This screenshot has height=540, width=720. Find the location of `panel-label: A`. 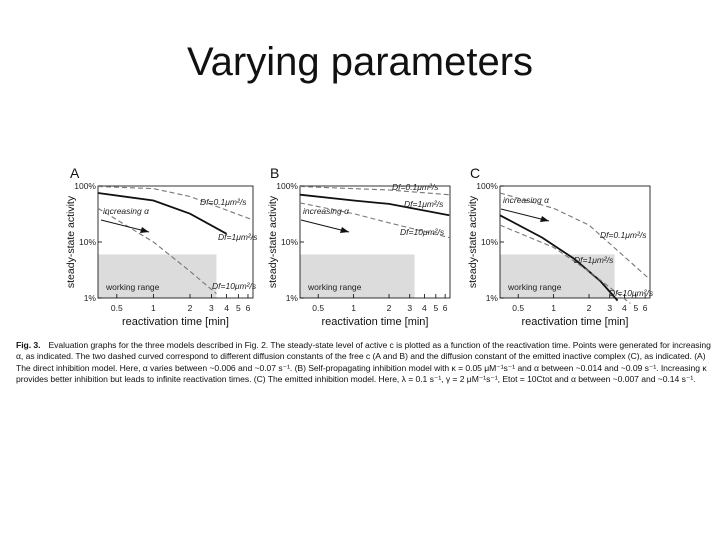

panel-label: A is located at coordinates (75, 173).